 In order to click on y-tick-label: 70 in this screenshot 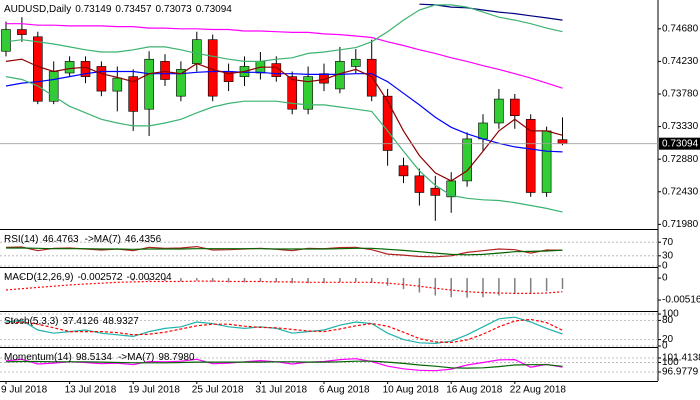, I will do `click(668, 242)`.